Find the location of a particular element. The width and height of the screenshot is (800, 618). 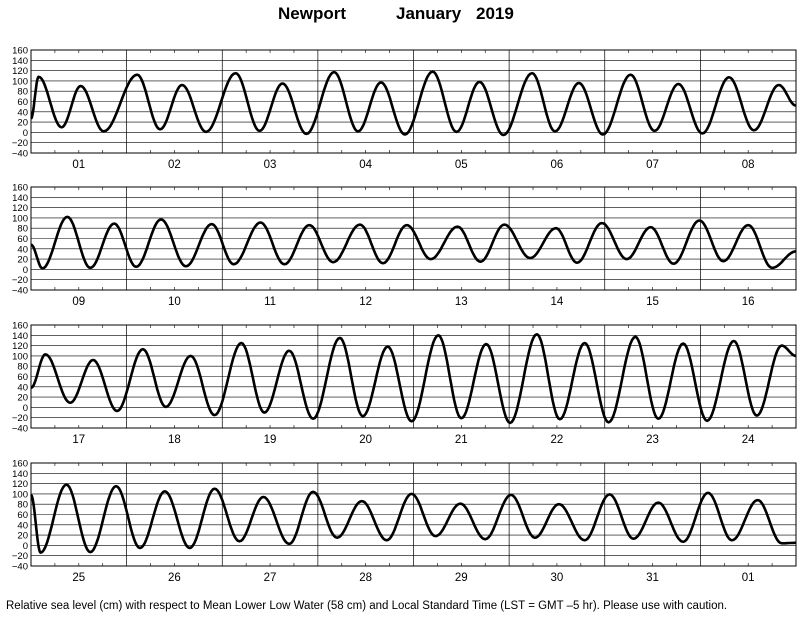

day-label: 21 is located at coordinates (461, 440).